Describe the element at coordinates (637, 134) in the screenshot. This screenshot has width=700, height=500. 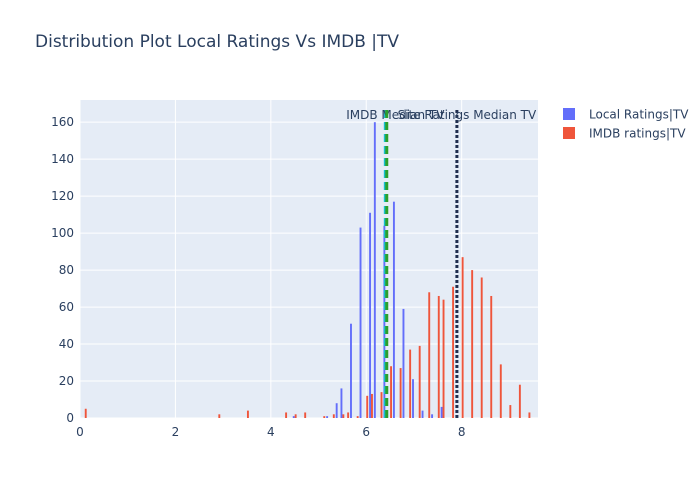
I see `legend-label: IMDB ratings|TV` at that location.